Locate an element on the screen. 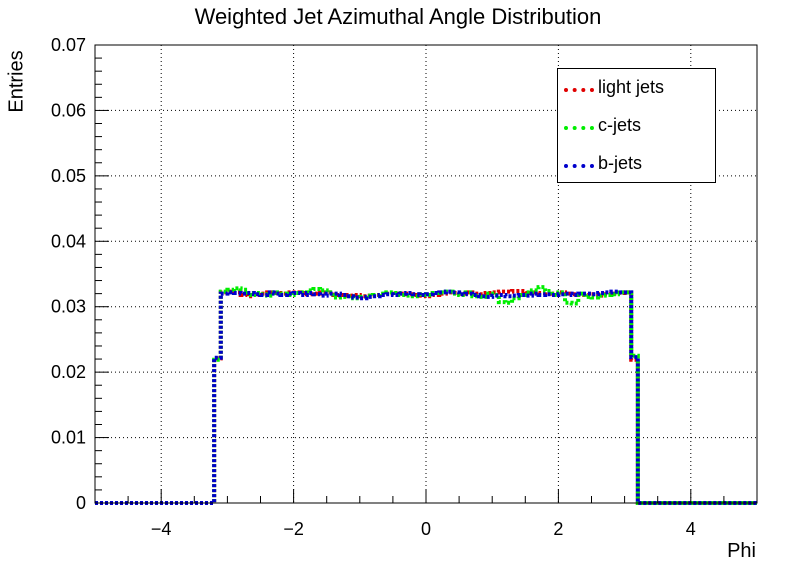 The height and width of the screenshot is (572, 796). legend-swatch-b-jets is located at coordinates (579, 166).